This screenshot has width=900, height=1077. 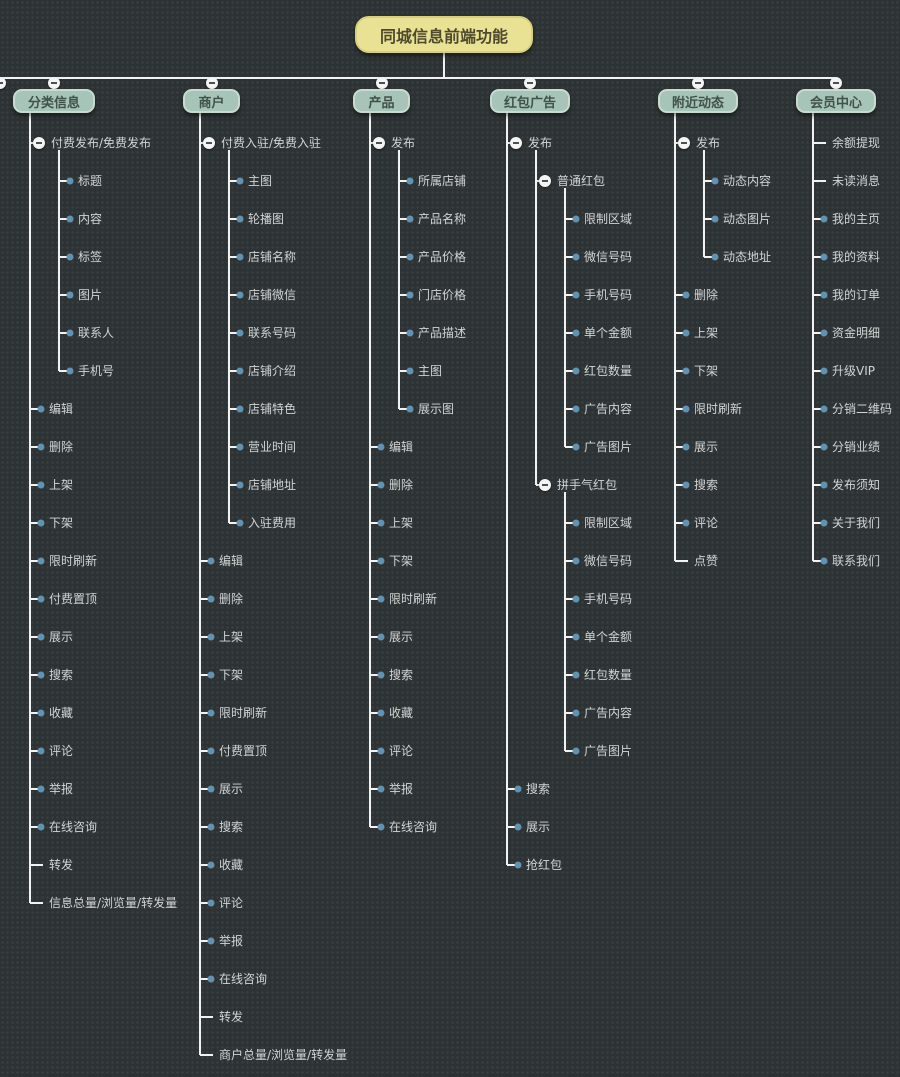 What do you see at coordinates (853, 371) in the screenshot?
I see `node-label: 升级VIP` at bounding box center [853, 371].